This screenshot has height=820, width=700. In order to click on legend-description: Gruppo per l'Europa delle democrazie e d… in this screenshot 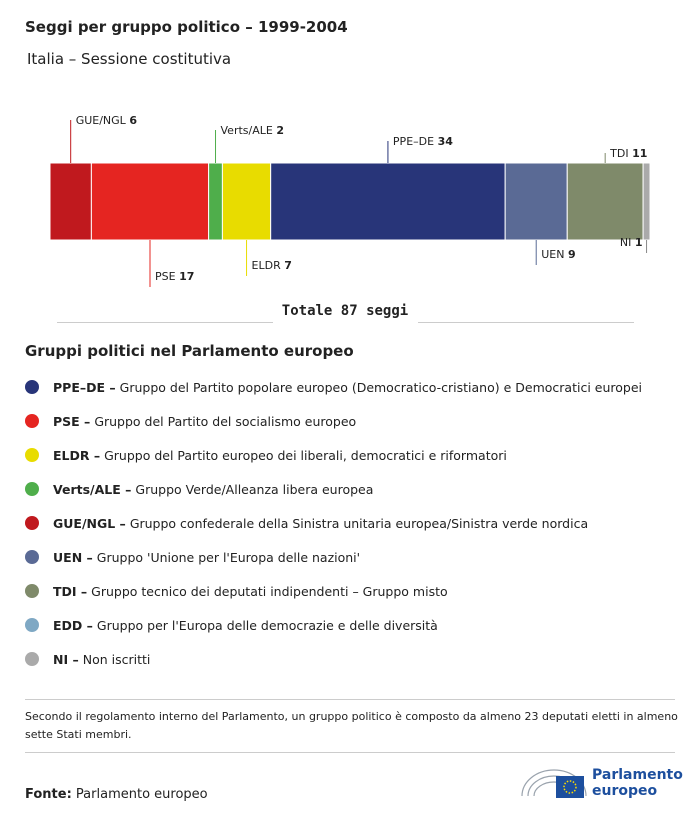, I will do `click(267, 625)`.